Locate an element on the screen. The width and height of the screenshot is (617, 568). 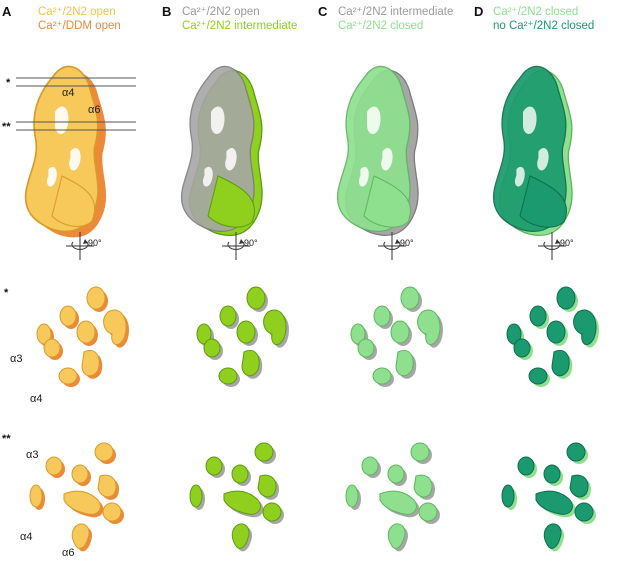
panel-letter-b: B is located at coordinates (166, 11).